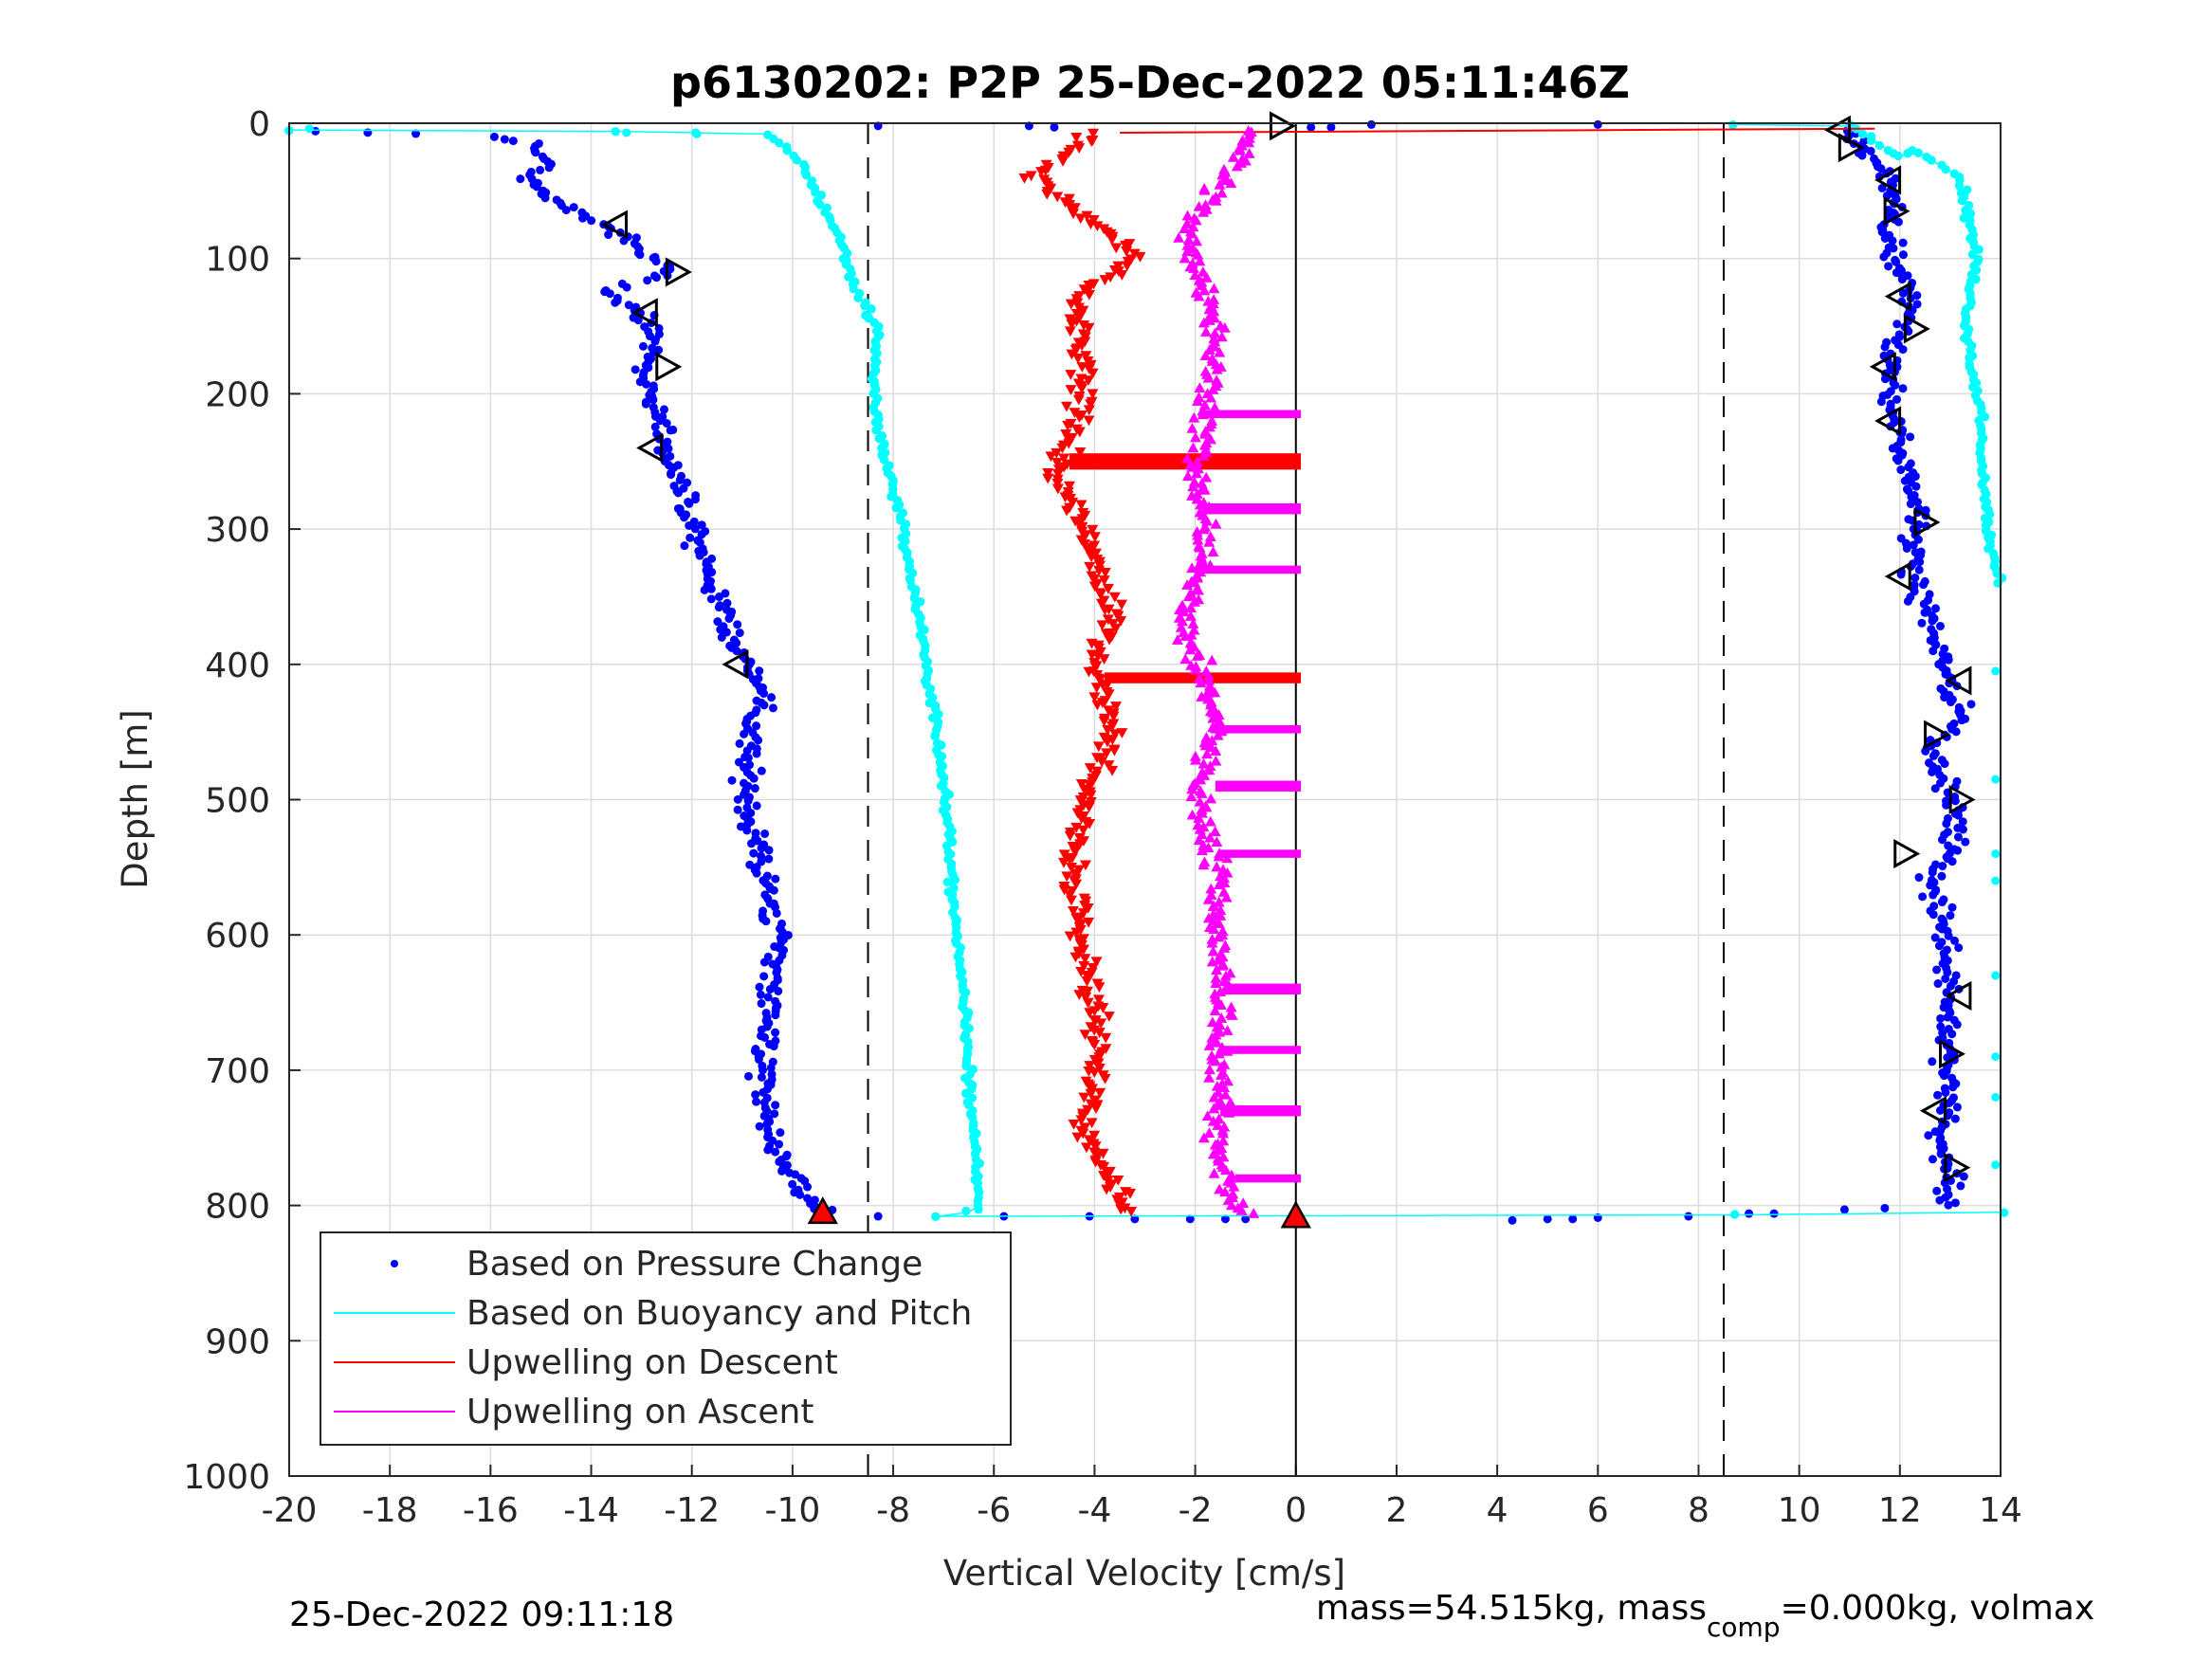  I want to click on endpoint-marker, so click(822, 1210).